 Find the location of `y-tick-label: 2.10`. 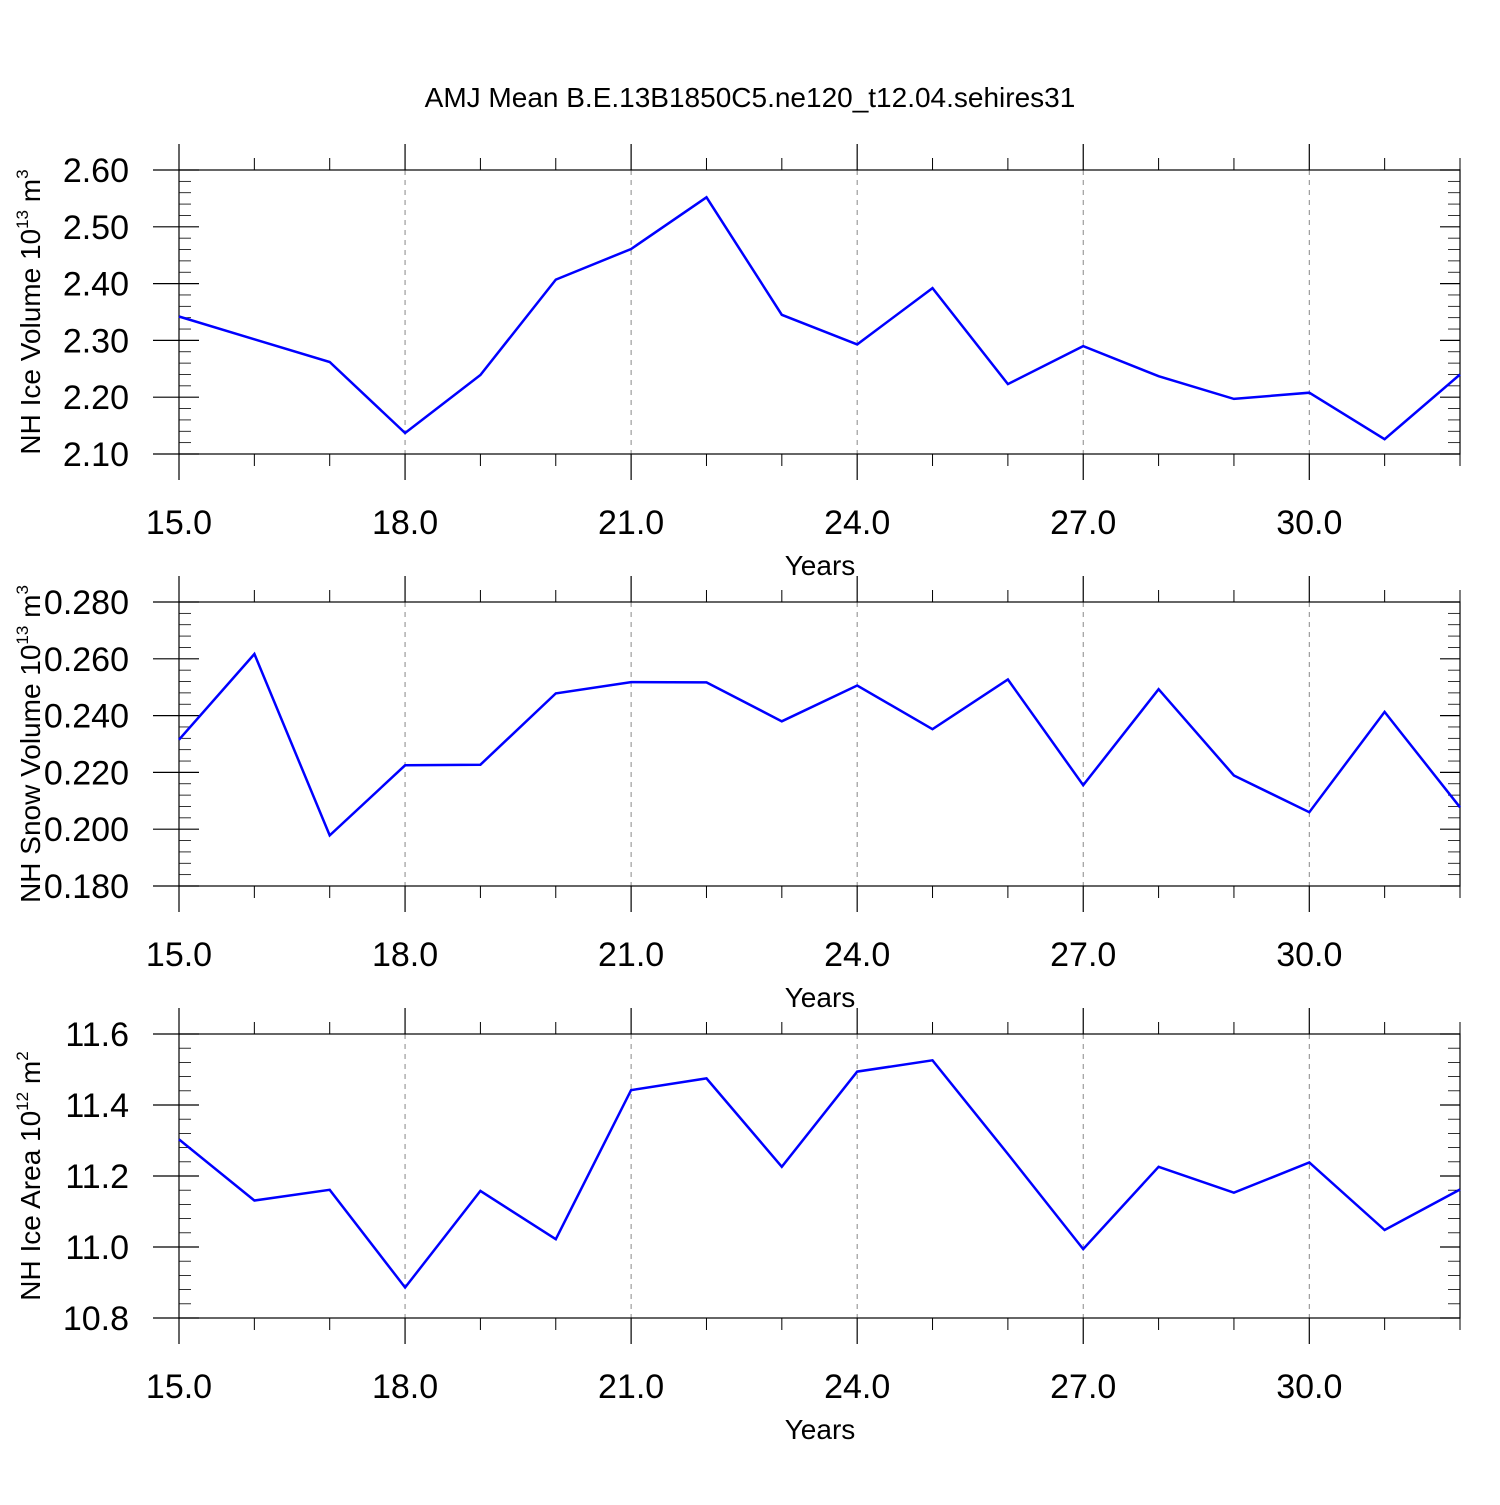

y-tick-label: 2.10 is located at coordinates (96, 455).